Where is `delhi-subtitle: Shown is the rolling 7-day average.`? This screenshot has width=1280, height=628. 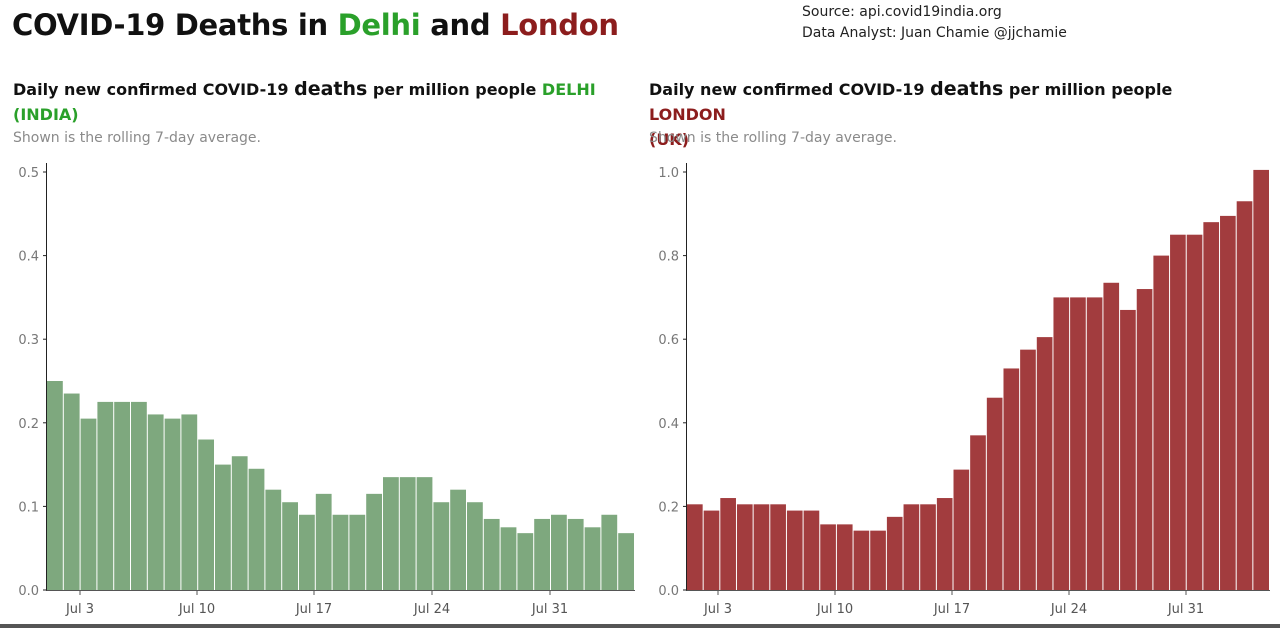
delhi-subtitle: Shown is the rolling 7-day average. is located at coordinates (137, 138).